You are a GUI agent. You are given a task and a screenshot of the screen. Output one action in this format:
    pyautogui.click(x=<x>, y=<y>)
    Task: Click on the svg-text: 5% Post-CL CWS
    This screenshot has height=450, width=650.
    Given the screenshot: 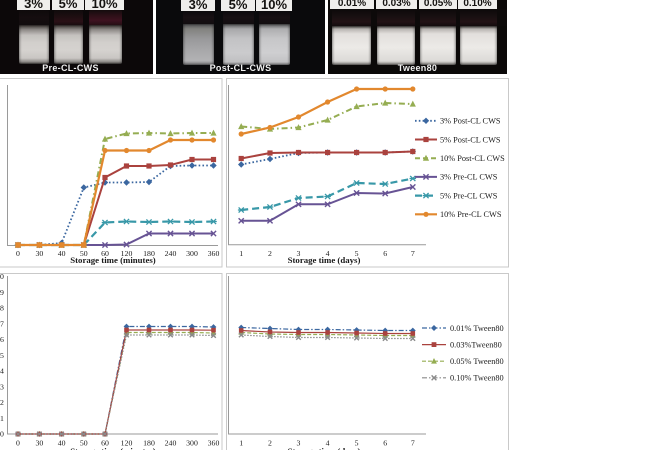 What is the action you would take?
    pyautogui.click(x=470, y=139)
    